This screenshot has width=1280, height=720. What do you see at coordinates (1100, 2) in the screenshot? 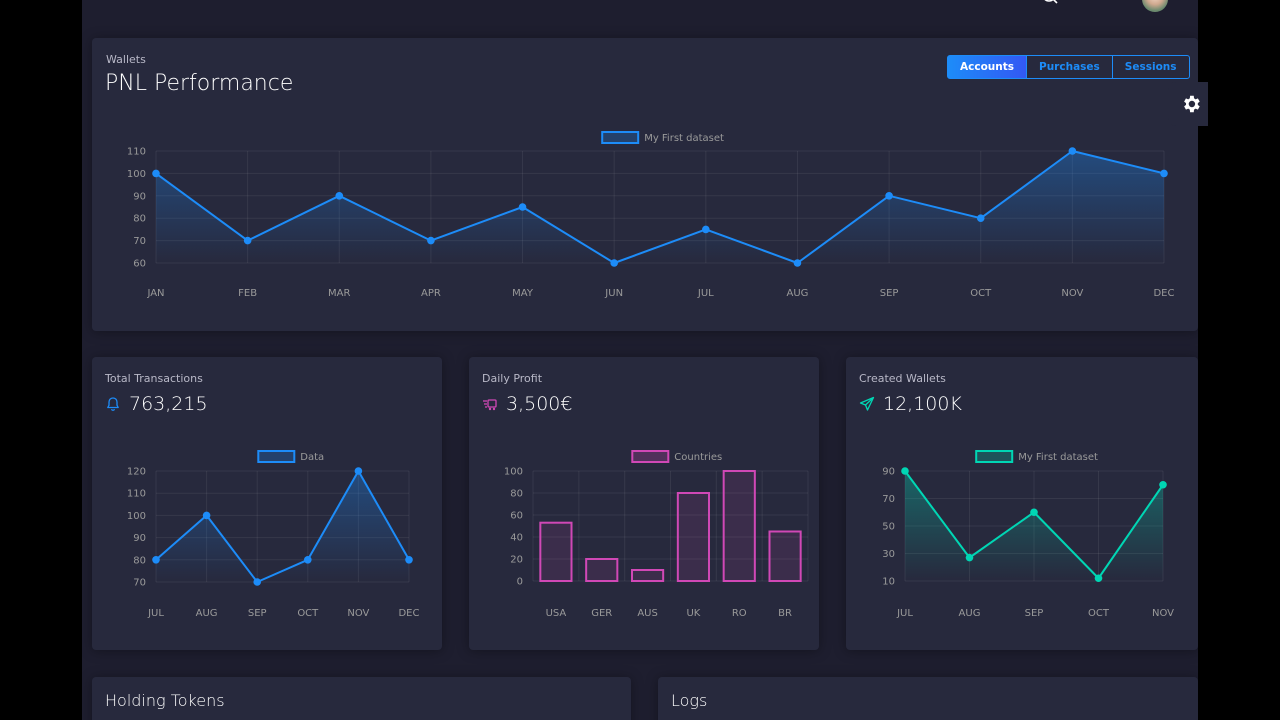
I see `notification-icon` at bounding box center [1100, 2].